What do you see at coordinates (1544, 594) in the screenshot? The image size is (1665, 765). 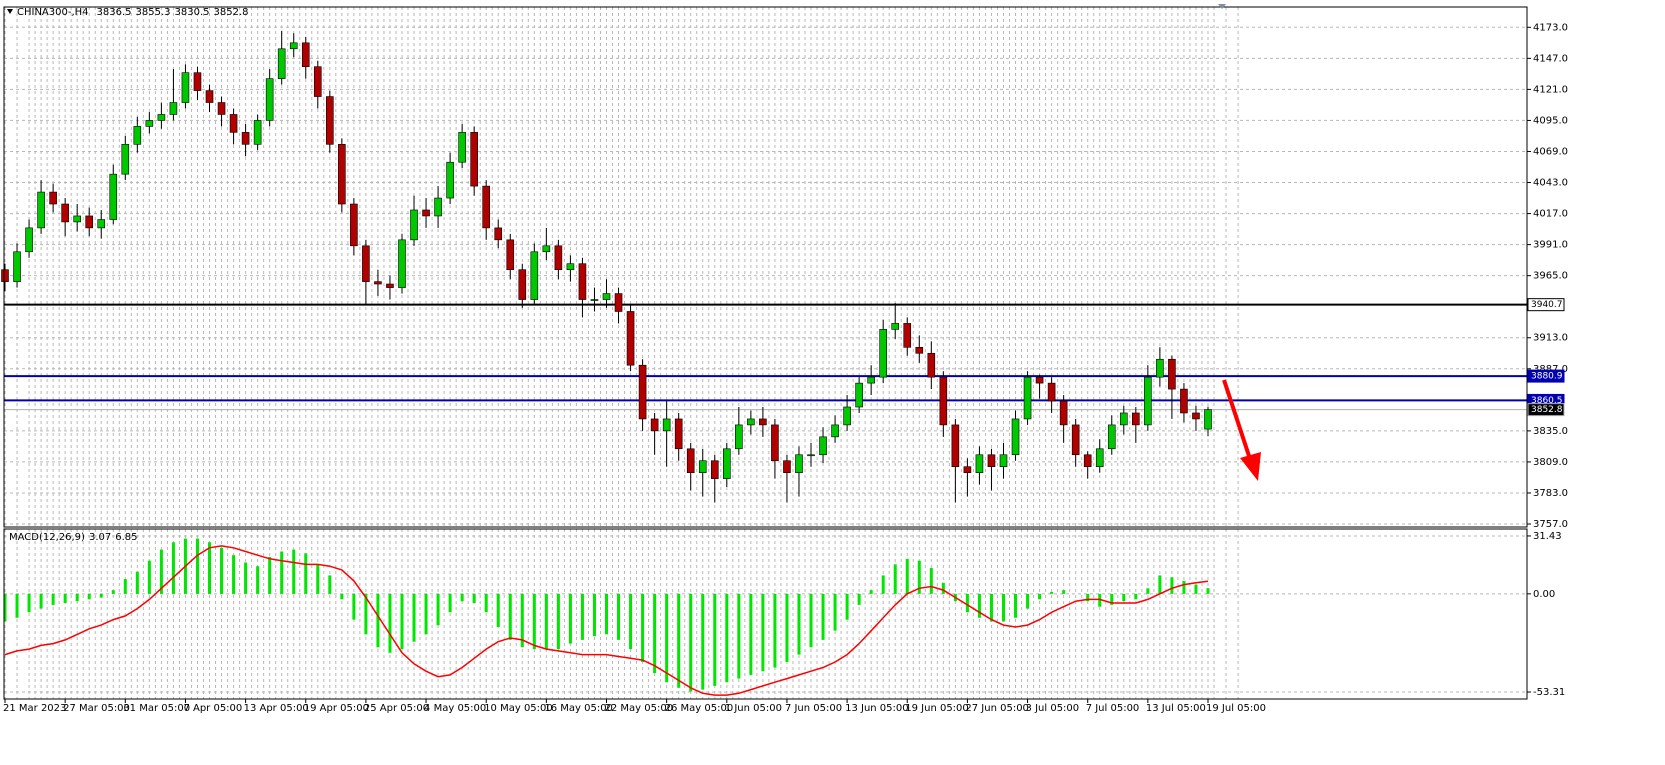 I see `y-tick-label: 0.00` at bounding box center [1544, 594].